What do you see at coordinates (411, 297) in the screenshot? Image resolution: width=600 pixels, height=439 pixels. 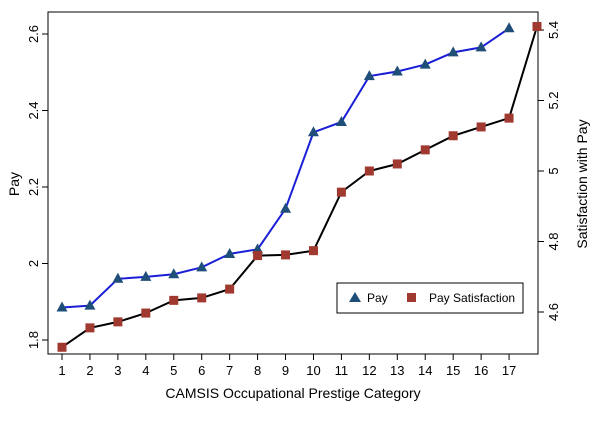 I see `legend-pay-satisfaction-marker` at bounding box center [411, 297].